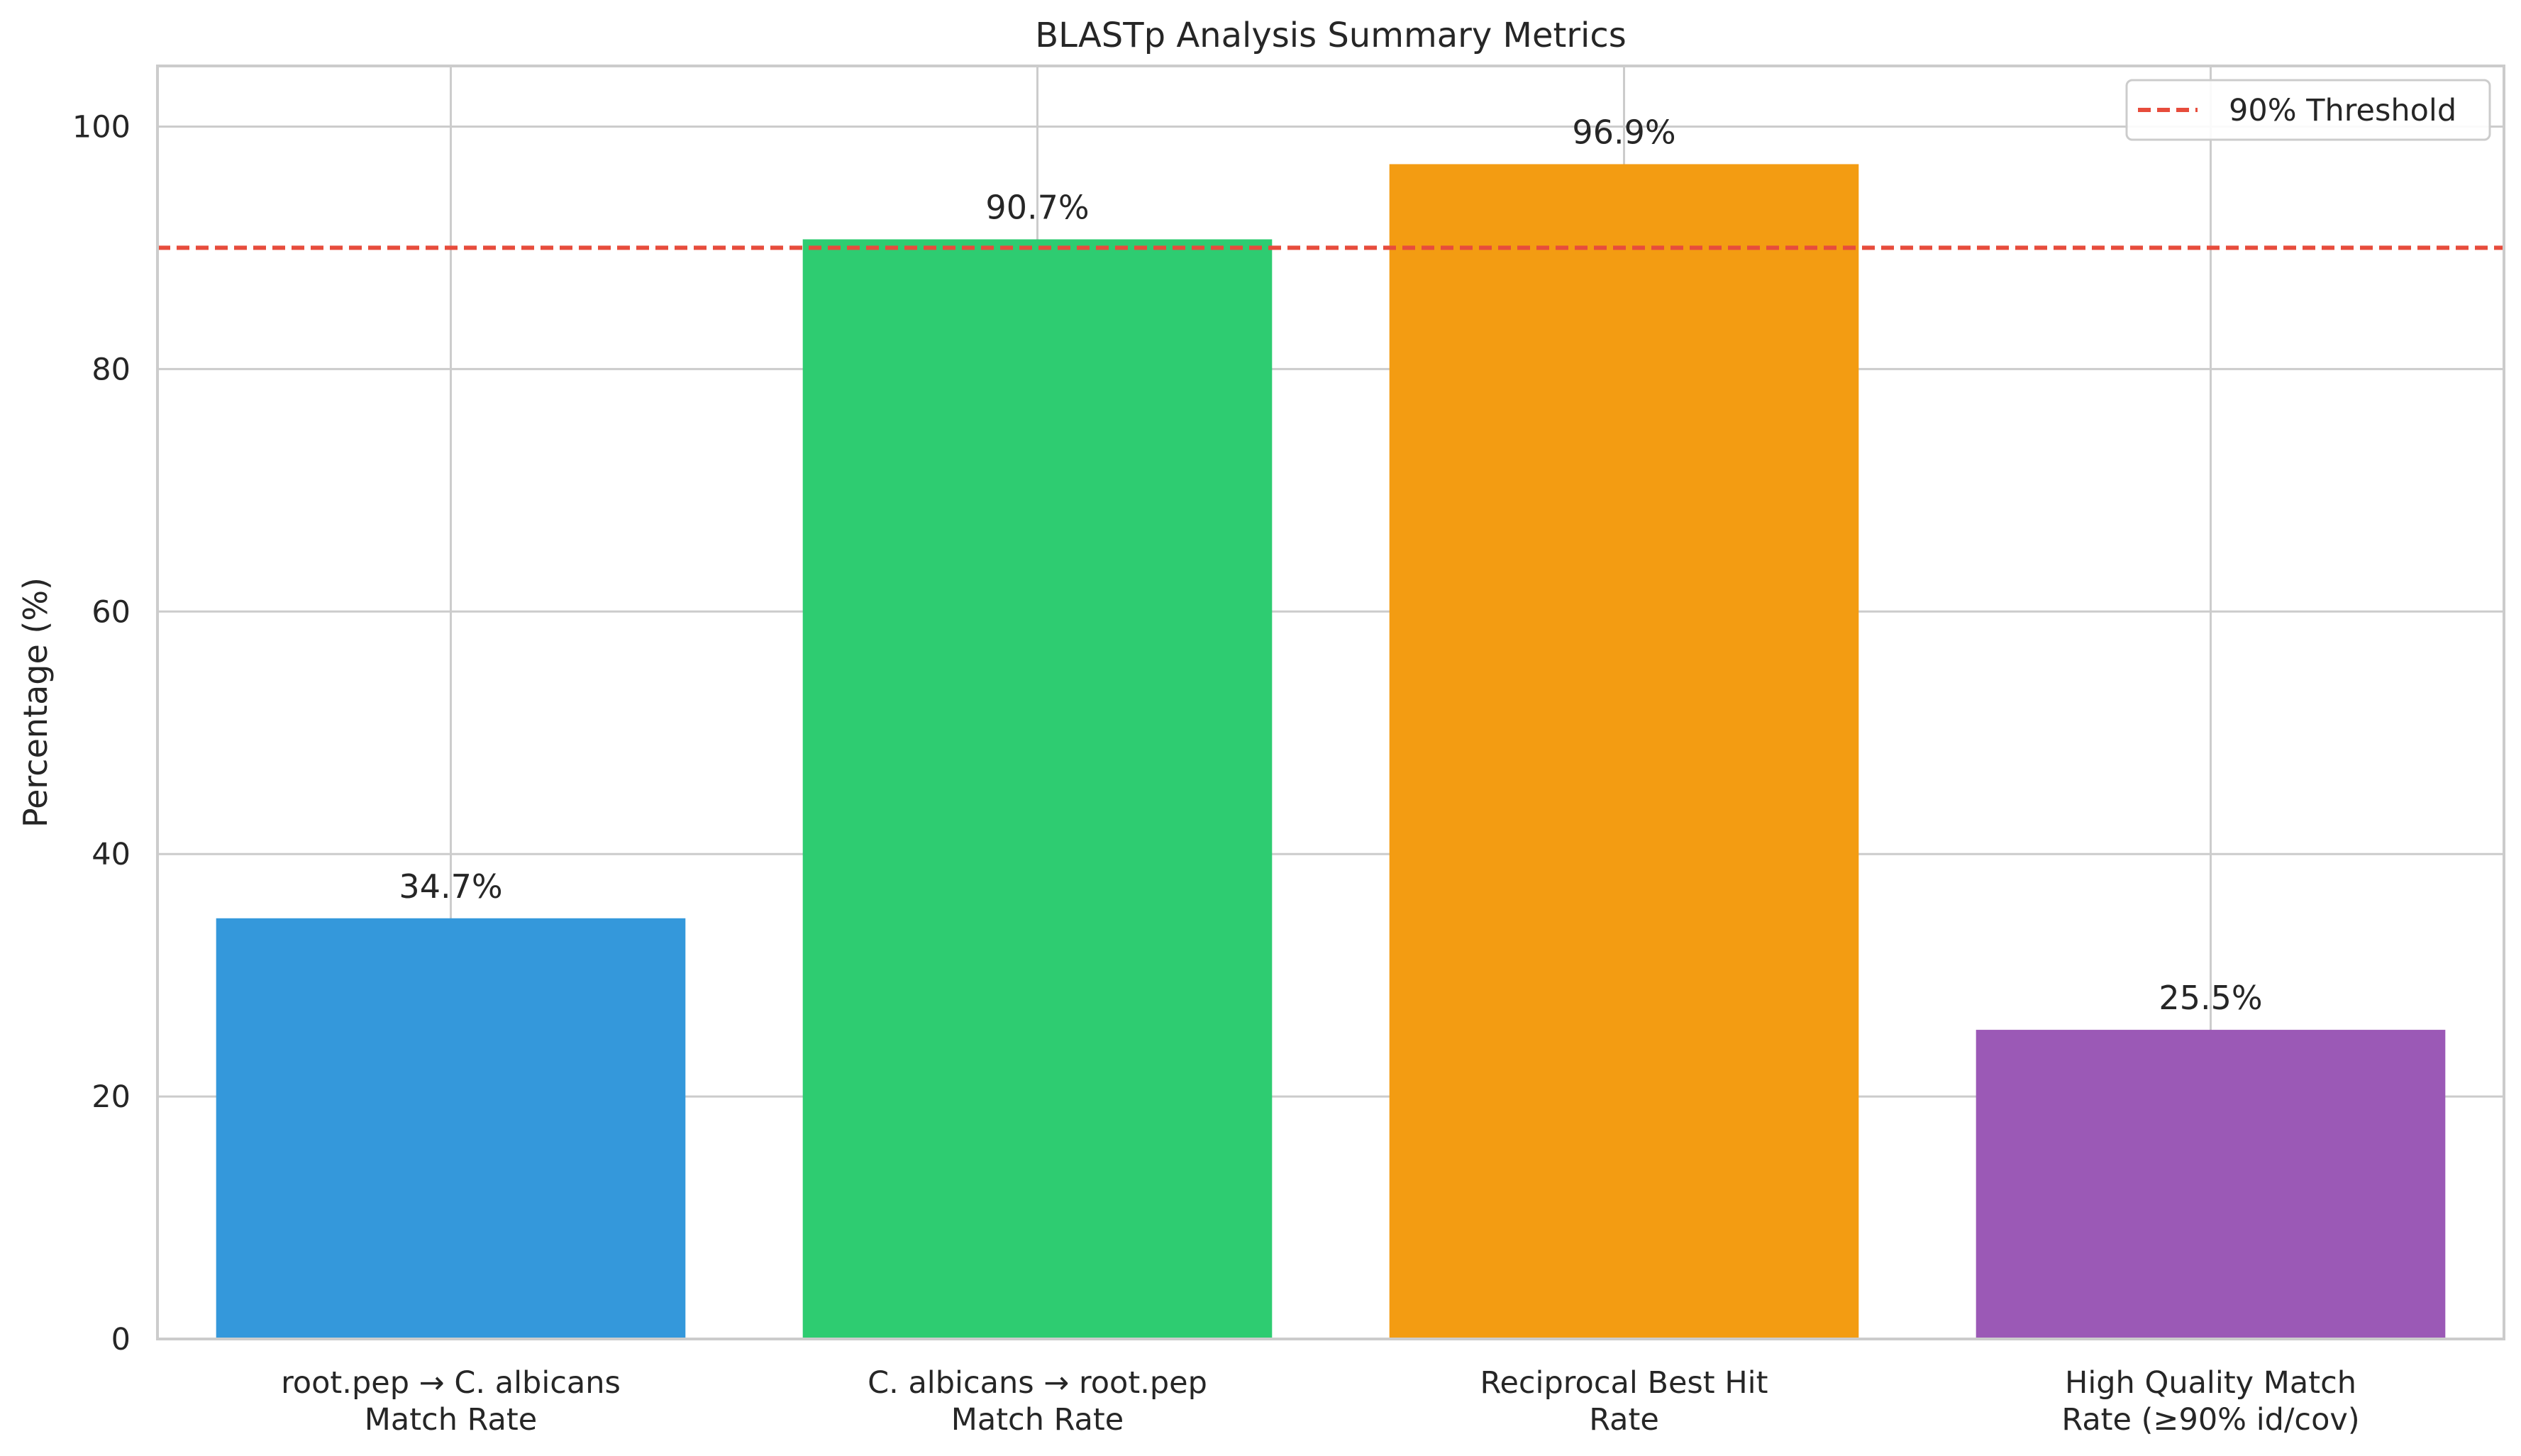 The image size is (2521, 1456). I want to click on x-tick-label: High Quality Match Rate (≥90% id/cov), so click(2210, 1401).